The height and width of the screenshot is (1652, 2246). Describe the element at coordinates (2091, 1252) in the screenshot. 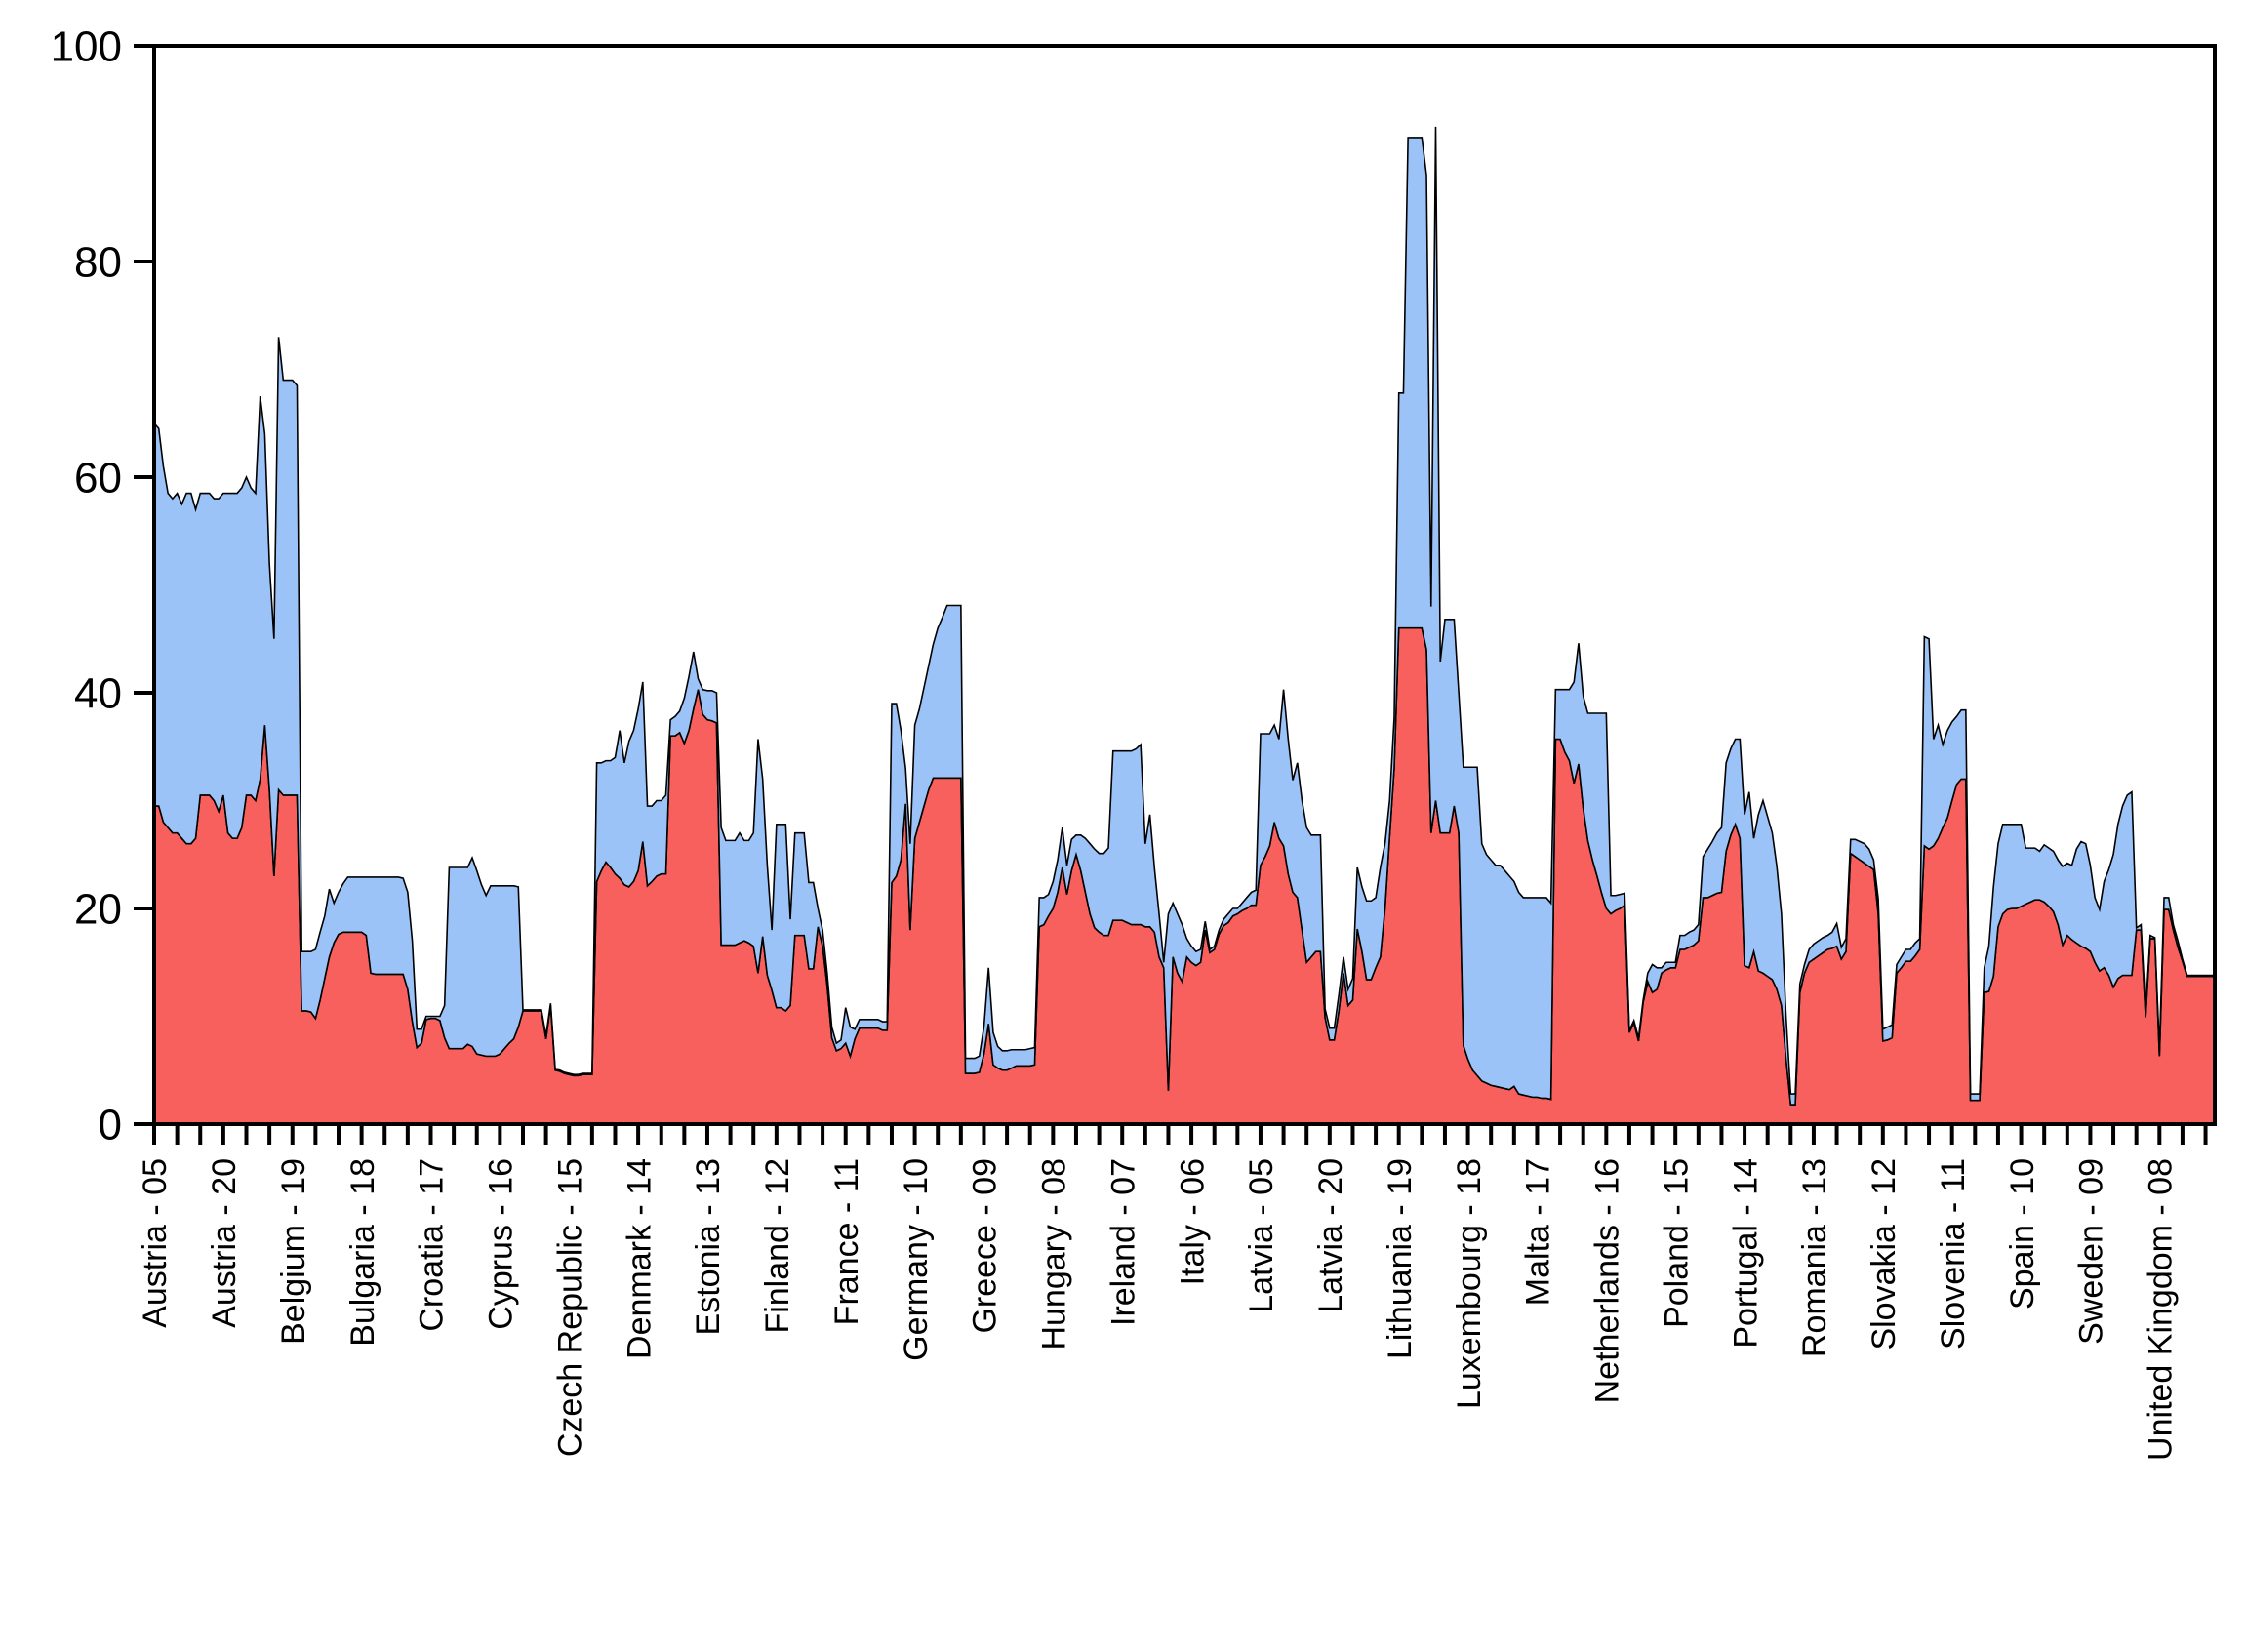

I see `x-tick-label: Sweden - 09` at that location.